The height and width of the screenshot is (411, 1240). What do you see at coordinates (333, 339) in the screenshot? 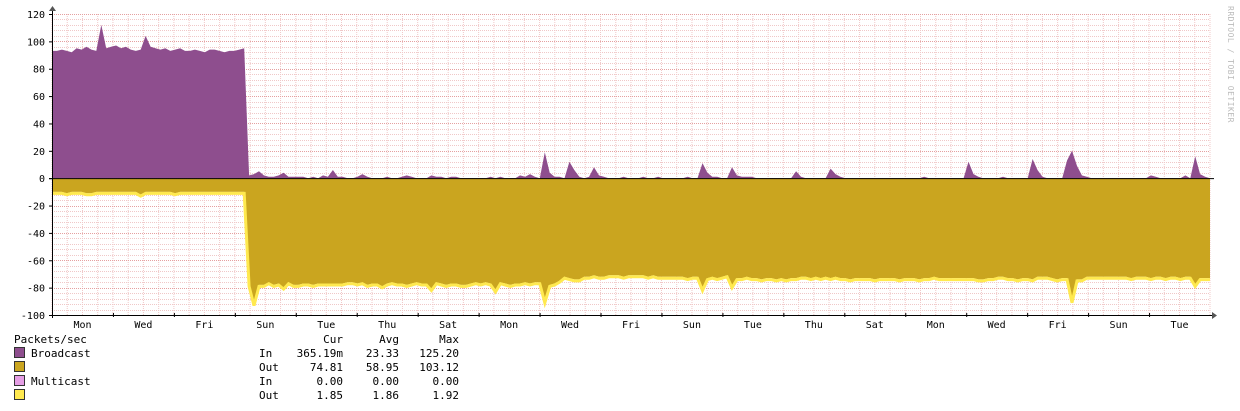
I see `legend-col-cur: Cur` at bounding box center [333, 339].